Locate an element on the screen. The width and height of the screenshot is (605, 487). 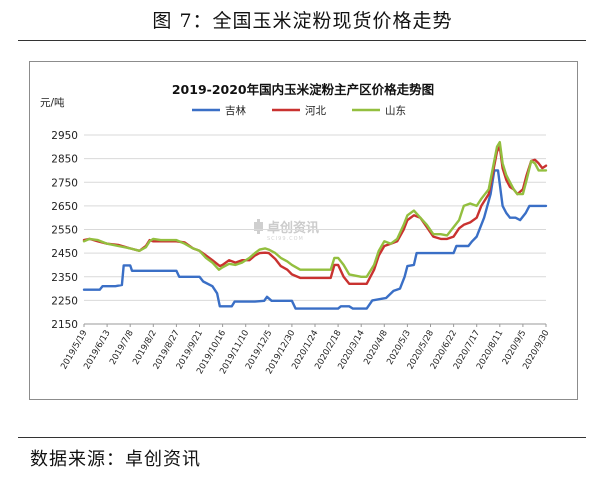
figure-title: 图 7：全国玉米淀粉现货价格走势 is located at coordinates (302, 21).